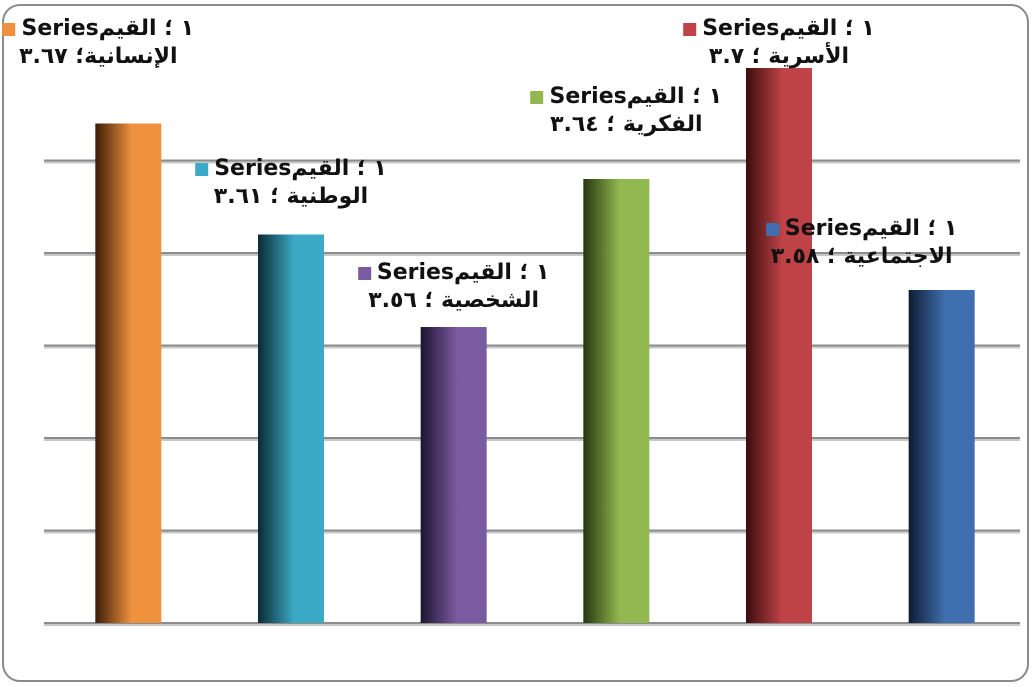  What do you see at coordinates (291, 183) in the screenshot?
I see `data-label-2: Series١ ؛ القيم الوطنية ؛ ٣.٦١` at bounding box center [291, 183].